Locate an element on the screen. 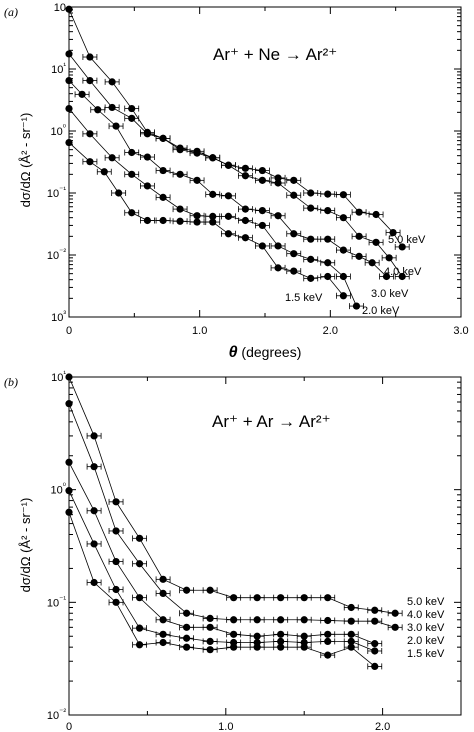  series-1-5-kev: 1.5 keV is located at coordinates (208, 221).